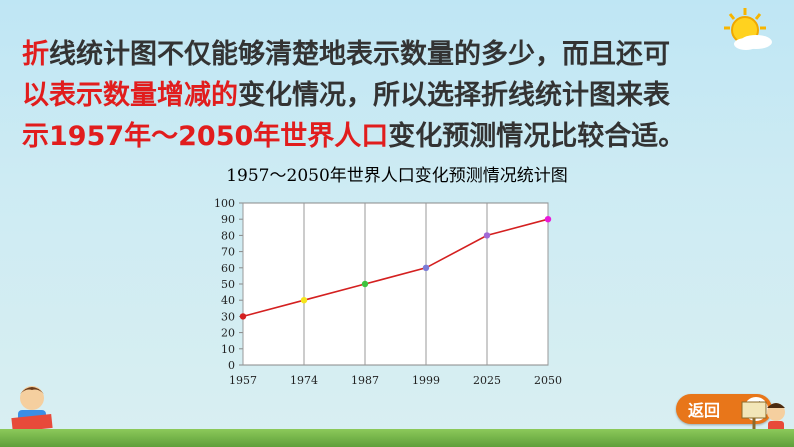 Image resolution: width=794 pixels, height=447 pixels. I want to click on sun-icon, so click(748, 29).